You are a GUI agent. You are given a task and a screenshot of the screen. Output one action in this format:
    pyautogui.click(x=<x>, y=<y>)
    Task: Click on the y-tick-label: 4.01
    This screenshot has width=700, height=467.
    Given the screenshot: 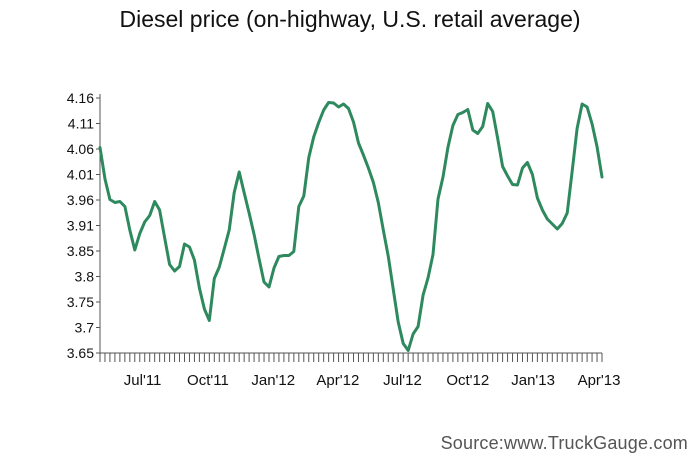 What is the action you would take?
    pyautogui.click(x=80, y=175)
    